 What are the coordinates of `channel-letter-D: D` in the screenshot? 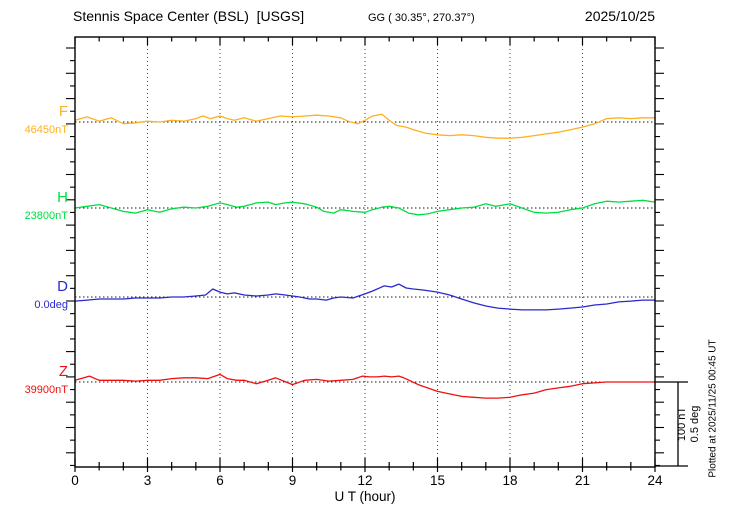 It's located at (62, 286).